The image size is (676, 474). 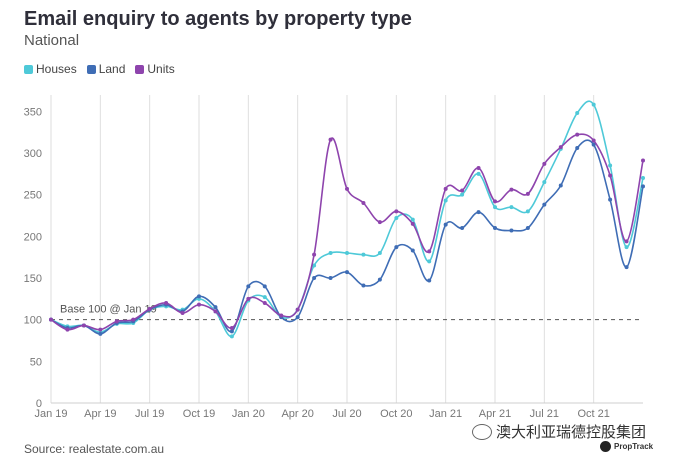 I want to click on y-tick-label: 50, so click(x=36, y=362).